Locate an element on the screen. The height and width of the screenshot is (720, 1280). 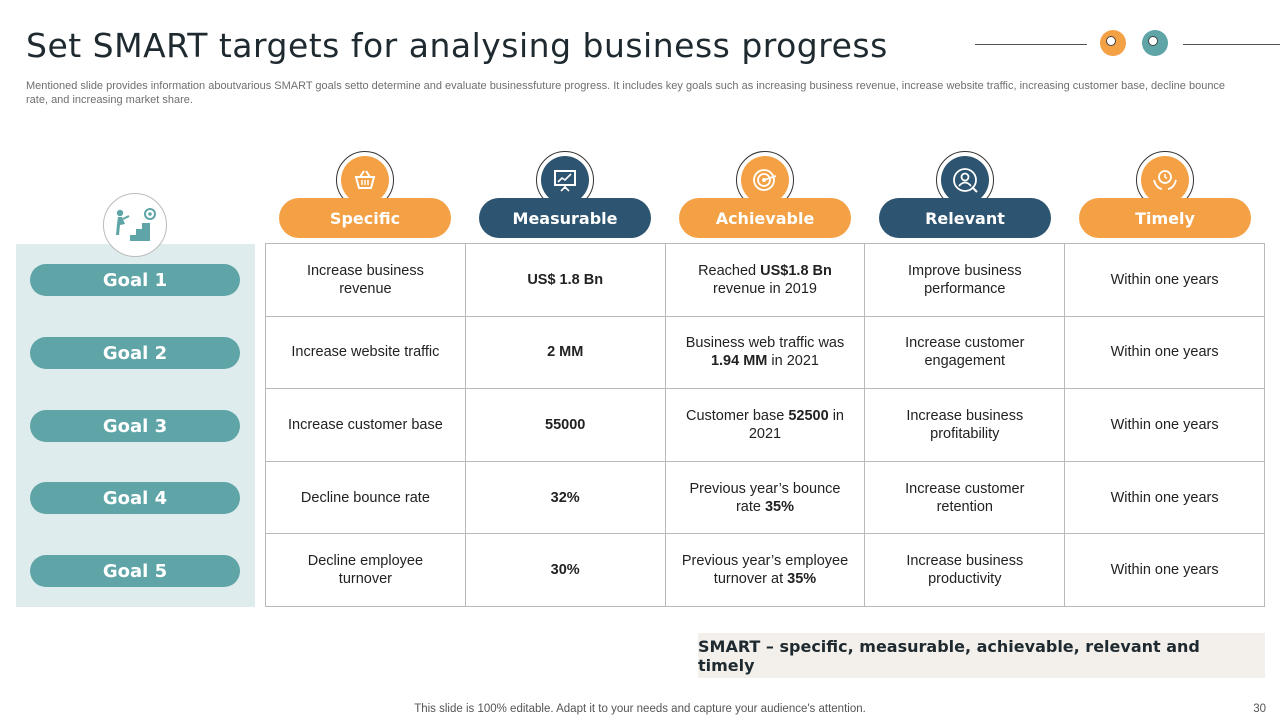
goal-5-pill: Goal 5 is located at coordinates (135, 571).